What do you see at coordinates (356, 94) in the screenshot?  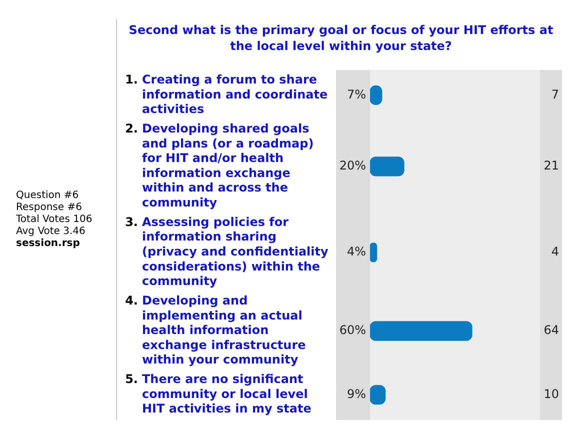 I see `data-label: 7%` at bounding box center [356, 94].